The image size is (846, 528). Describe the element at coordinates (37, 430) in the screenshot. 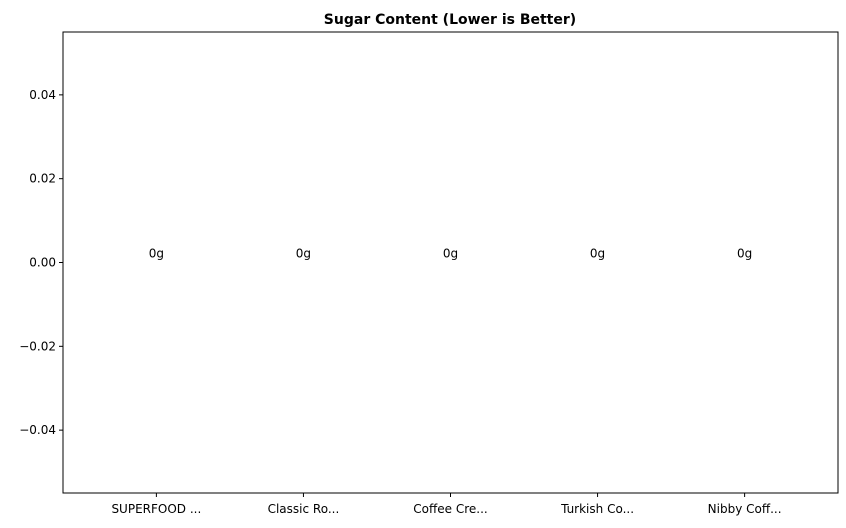

I see `y-tick-label: −0.04` at that location.